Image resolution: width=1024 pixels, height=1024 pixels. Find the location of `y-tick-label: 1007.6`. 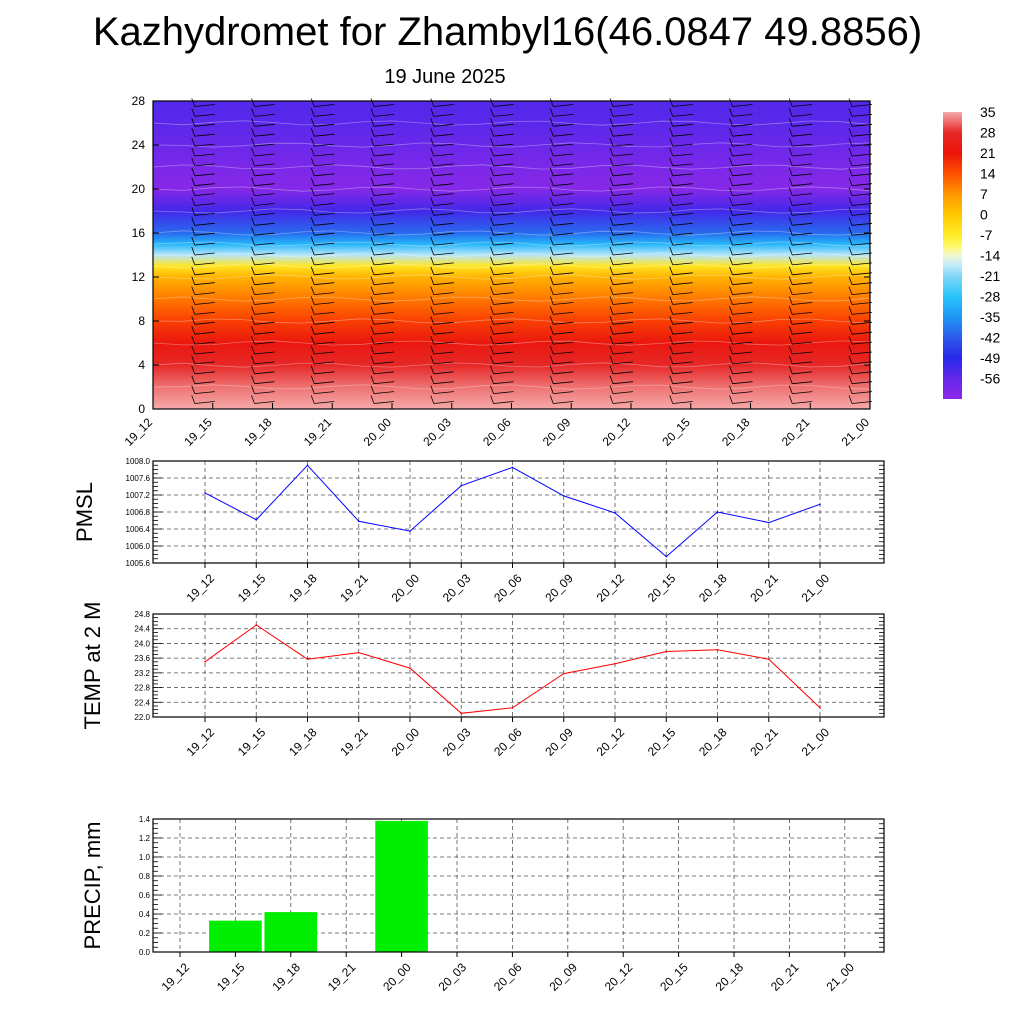

y-tick-label: 1007.6 is located at coordinates (138, 478).